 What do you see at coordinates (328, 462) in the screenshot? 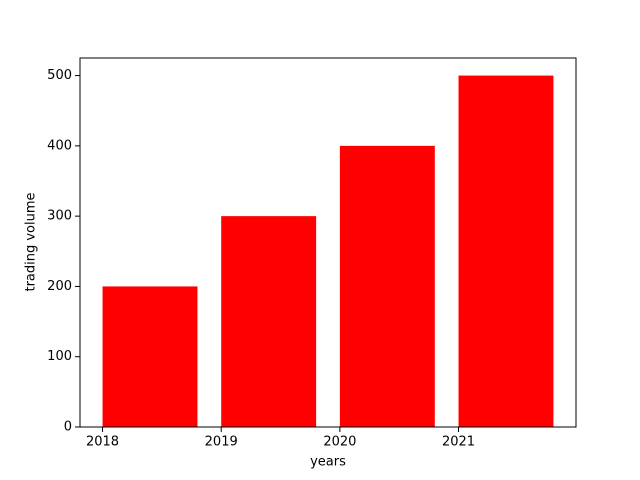
I see `x-axis-label: years` at bounding box center [328, 462].